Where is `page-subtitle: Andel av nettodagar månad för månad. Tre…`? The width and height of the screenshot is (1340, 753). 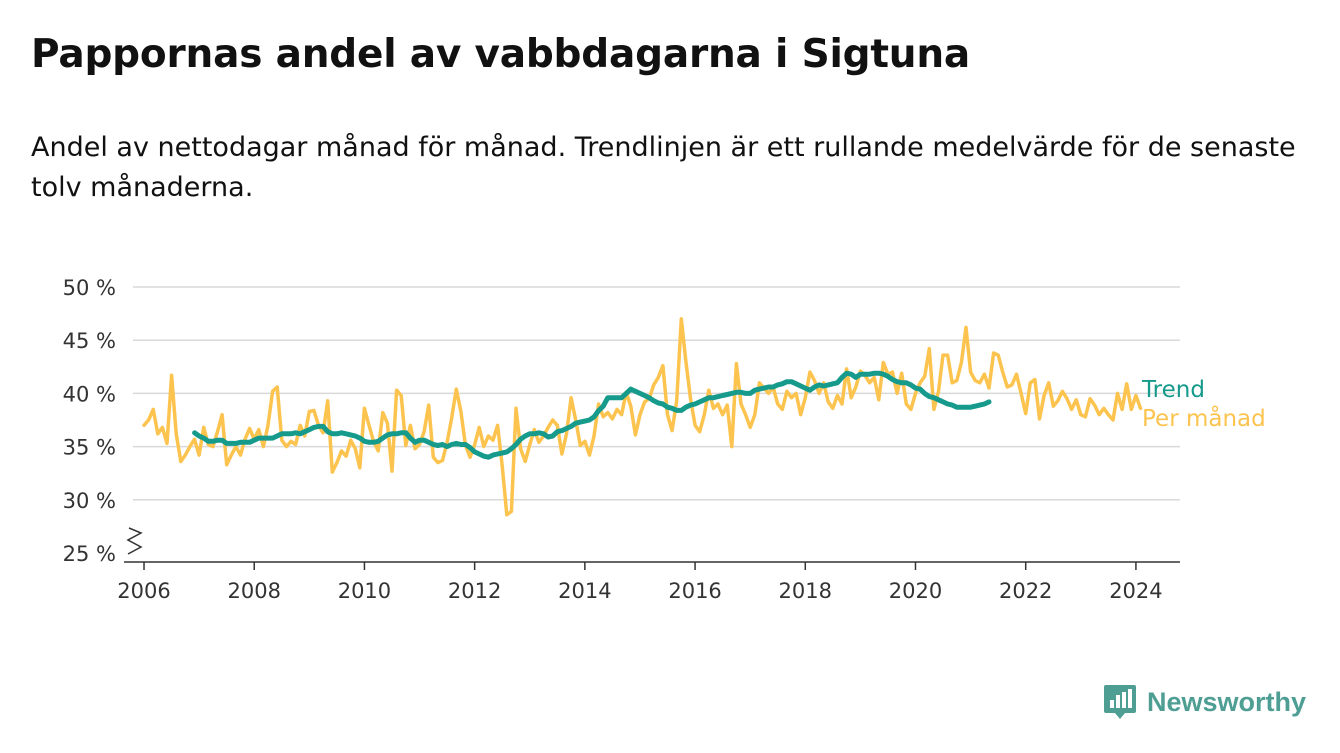
page-subtitle: Andel av nettodagar månad för månad. Tre… is located at coordinates (663, 167).